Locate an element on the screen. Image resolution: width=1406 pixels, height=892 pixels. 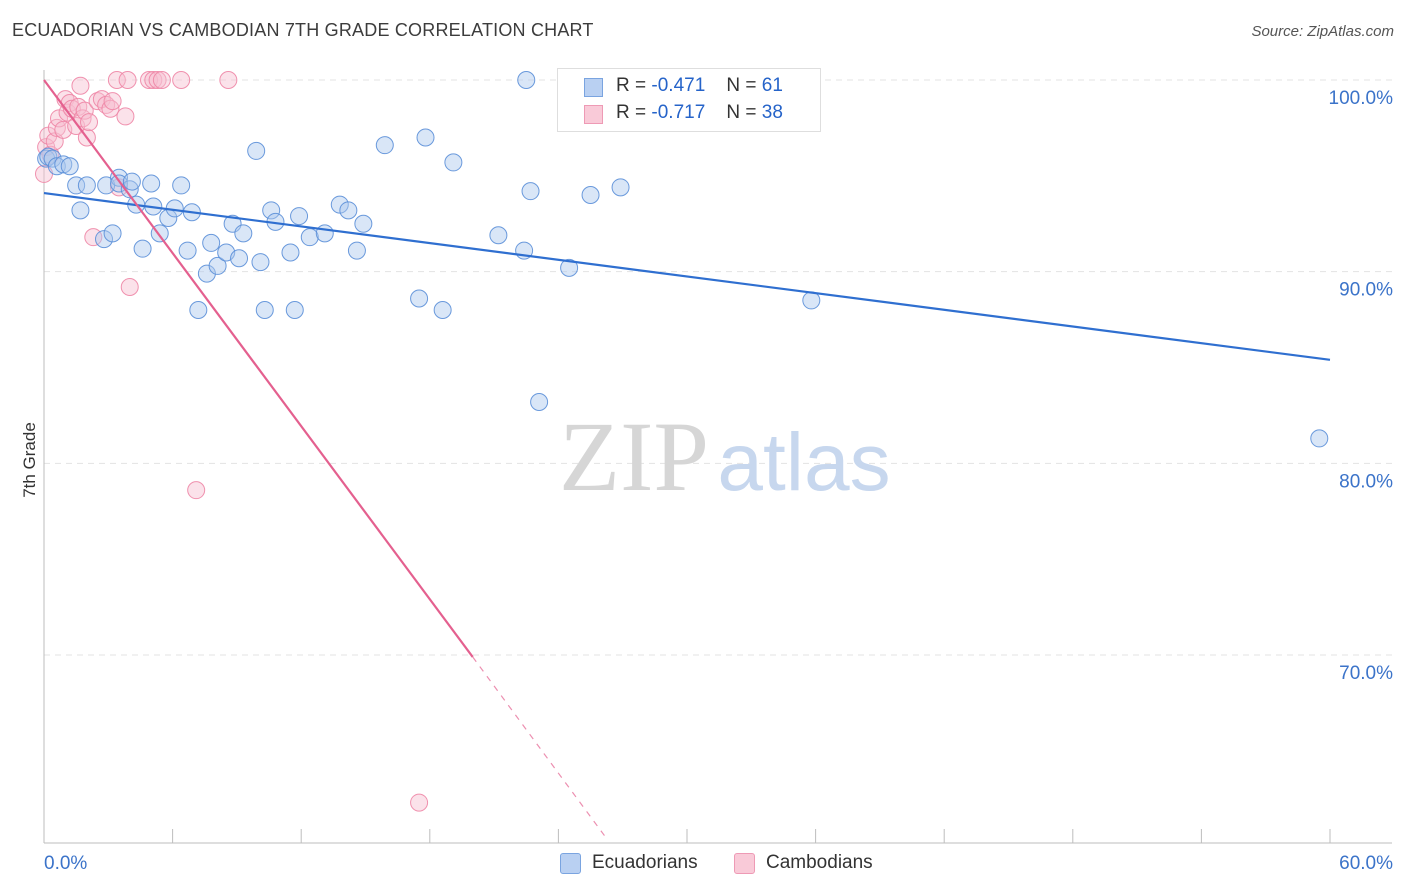
n-value: 38 is located at coordinates (772, 112).